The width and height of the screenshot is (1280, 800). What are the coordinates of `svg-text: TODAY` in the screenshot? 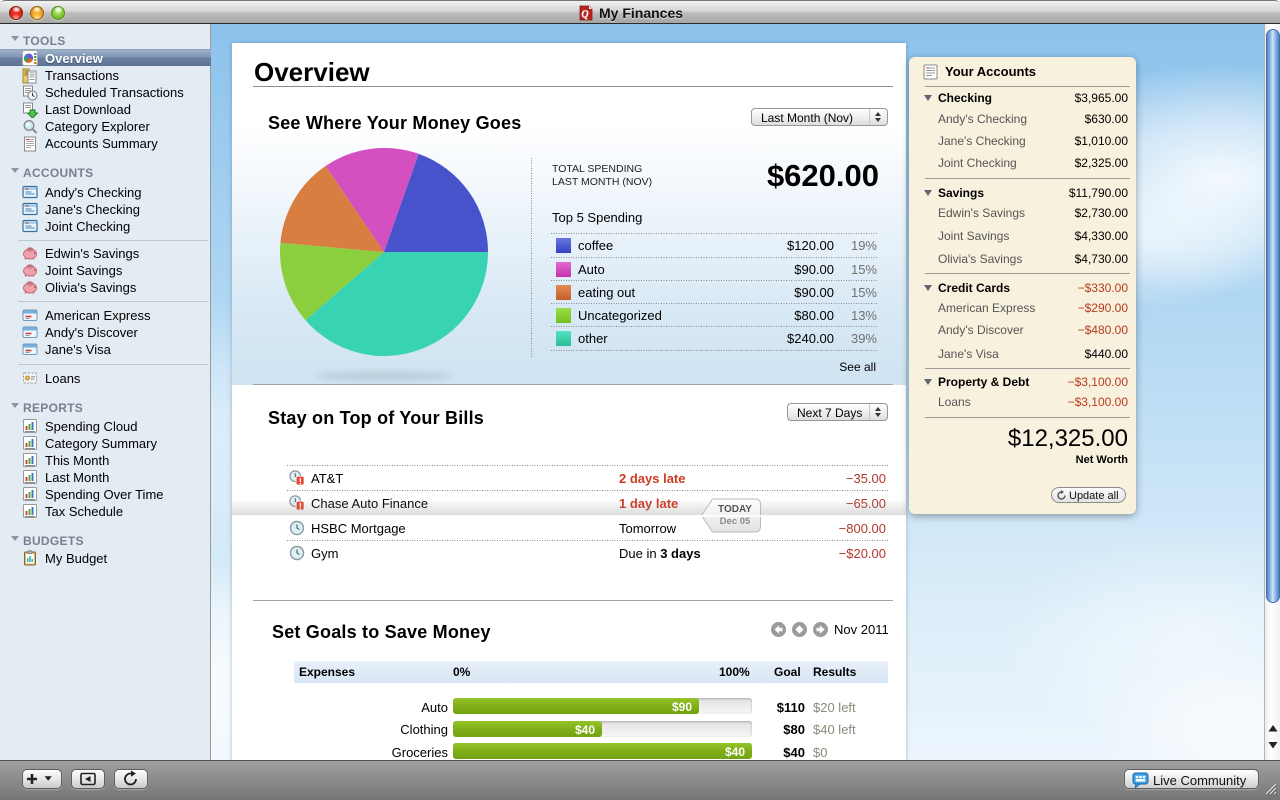 It's located at (735, 509).